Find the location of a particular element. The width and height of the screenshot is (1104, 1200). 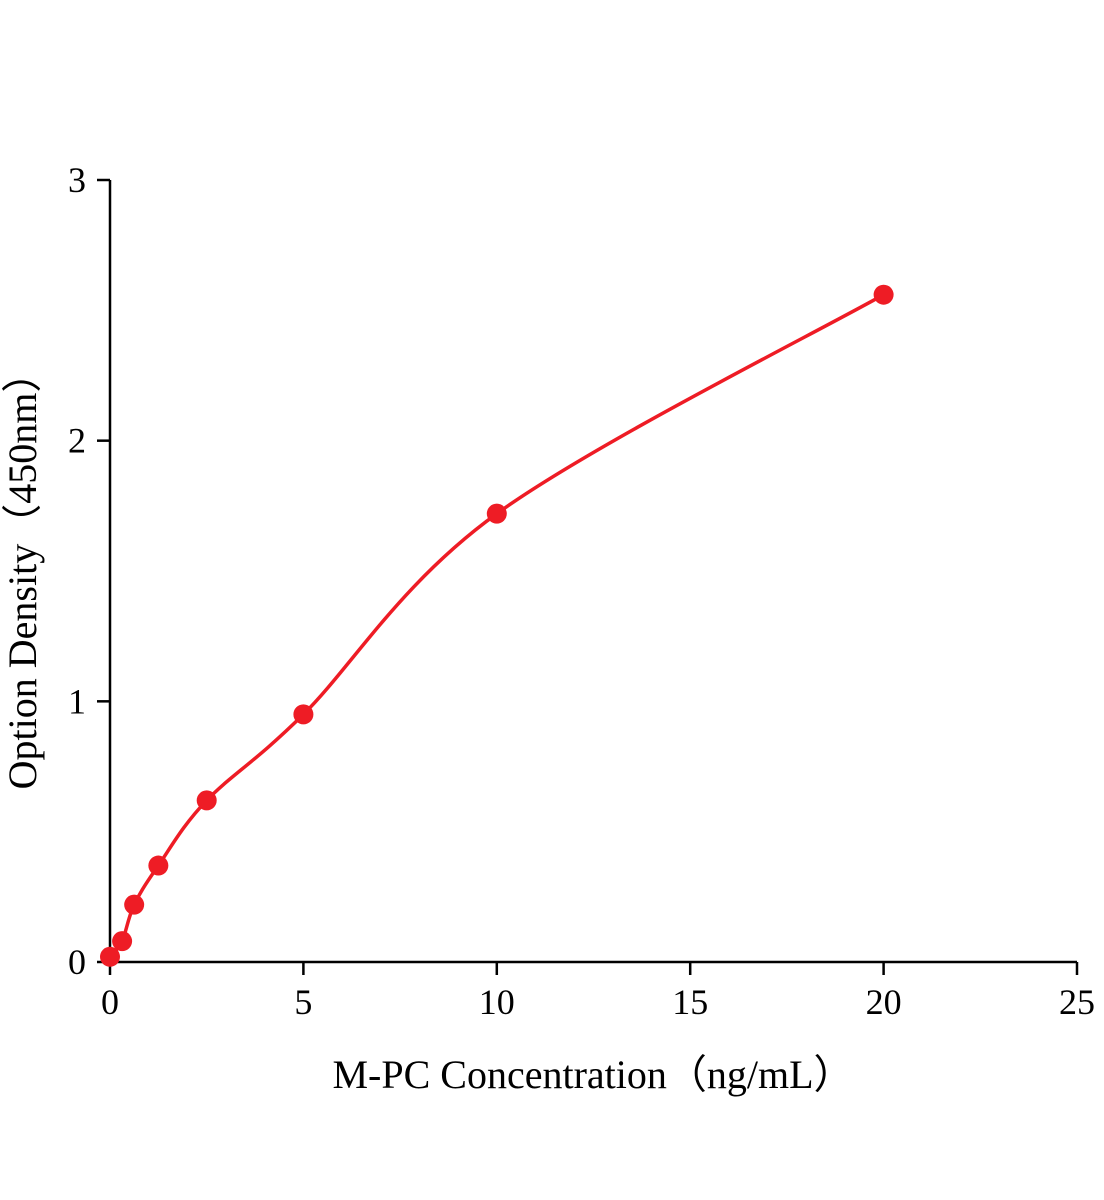

x-tick-label: 5 is located at coordinates (303, 1002).